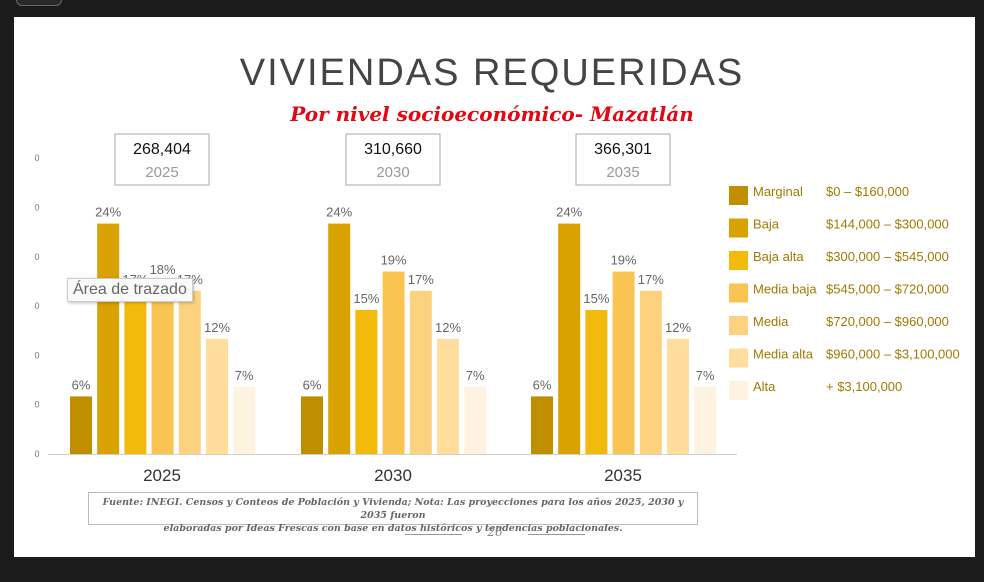 Image resolution: width=984 pixels, height=582 pixels. I want to click on legend-name: Alta, so click(764, 386).